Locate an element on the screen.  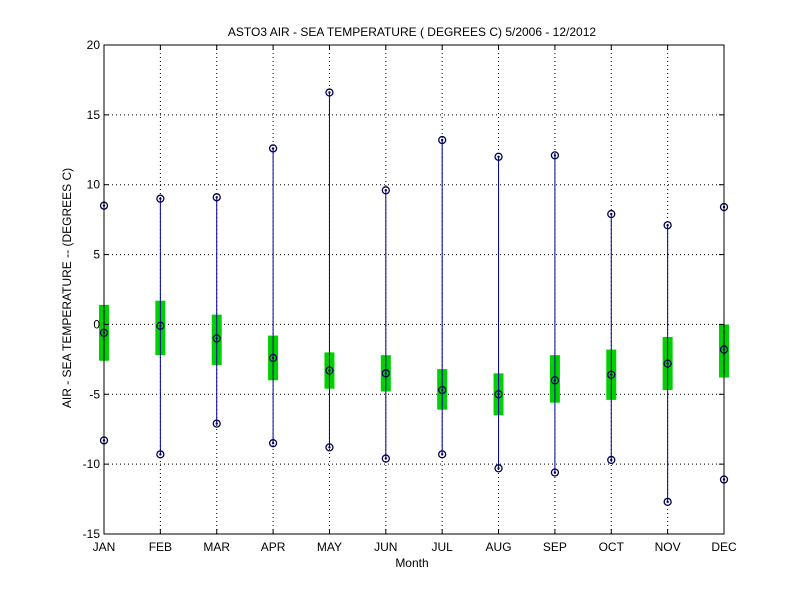
y-tick-label: -10 is located at coordinates (92, 464).